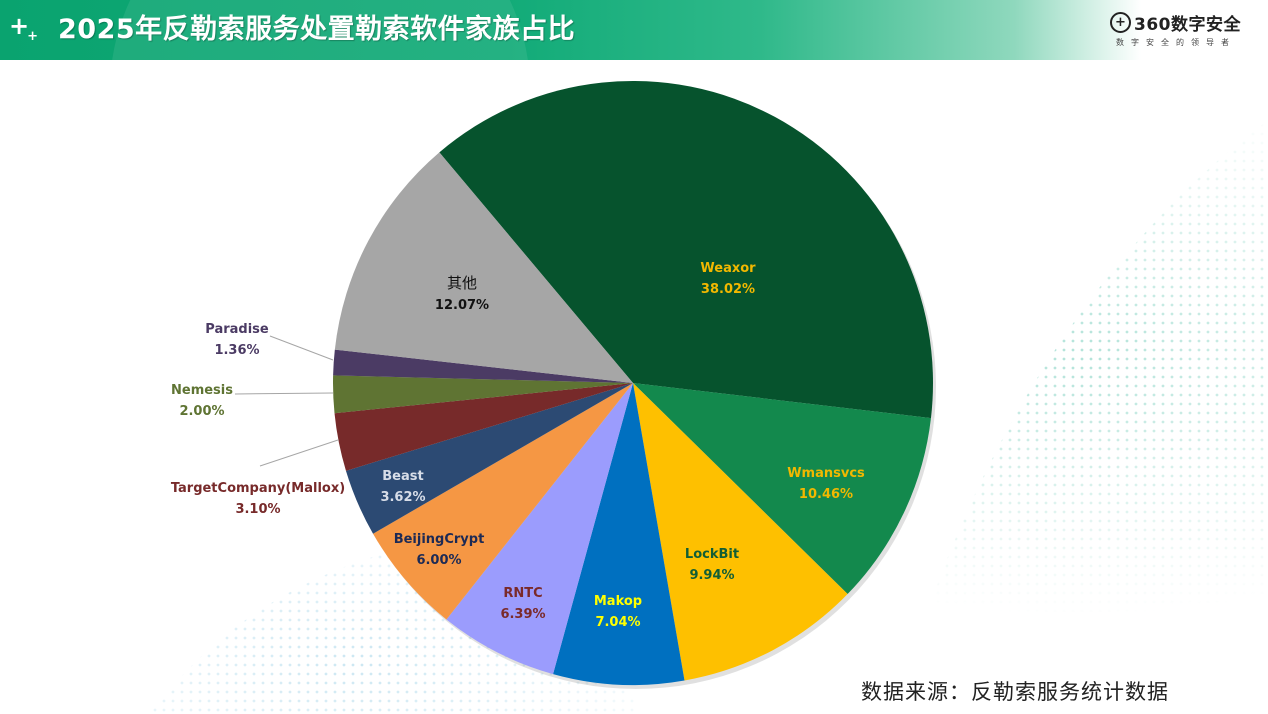  I want to click on pie-slice-targetcompany-mallox-, so click(483, 427).